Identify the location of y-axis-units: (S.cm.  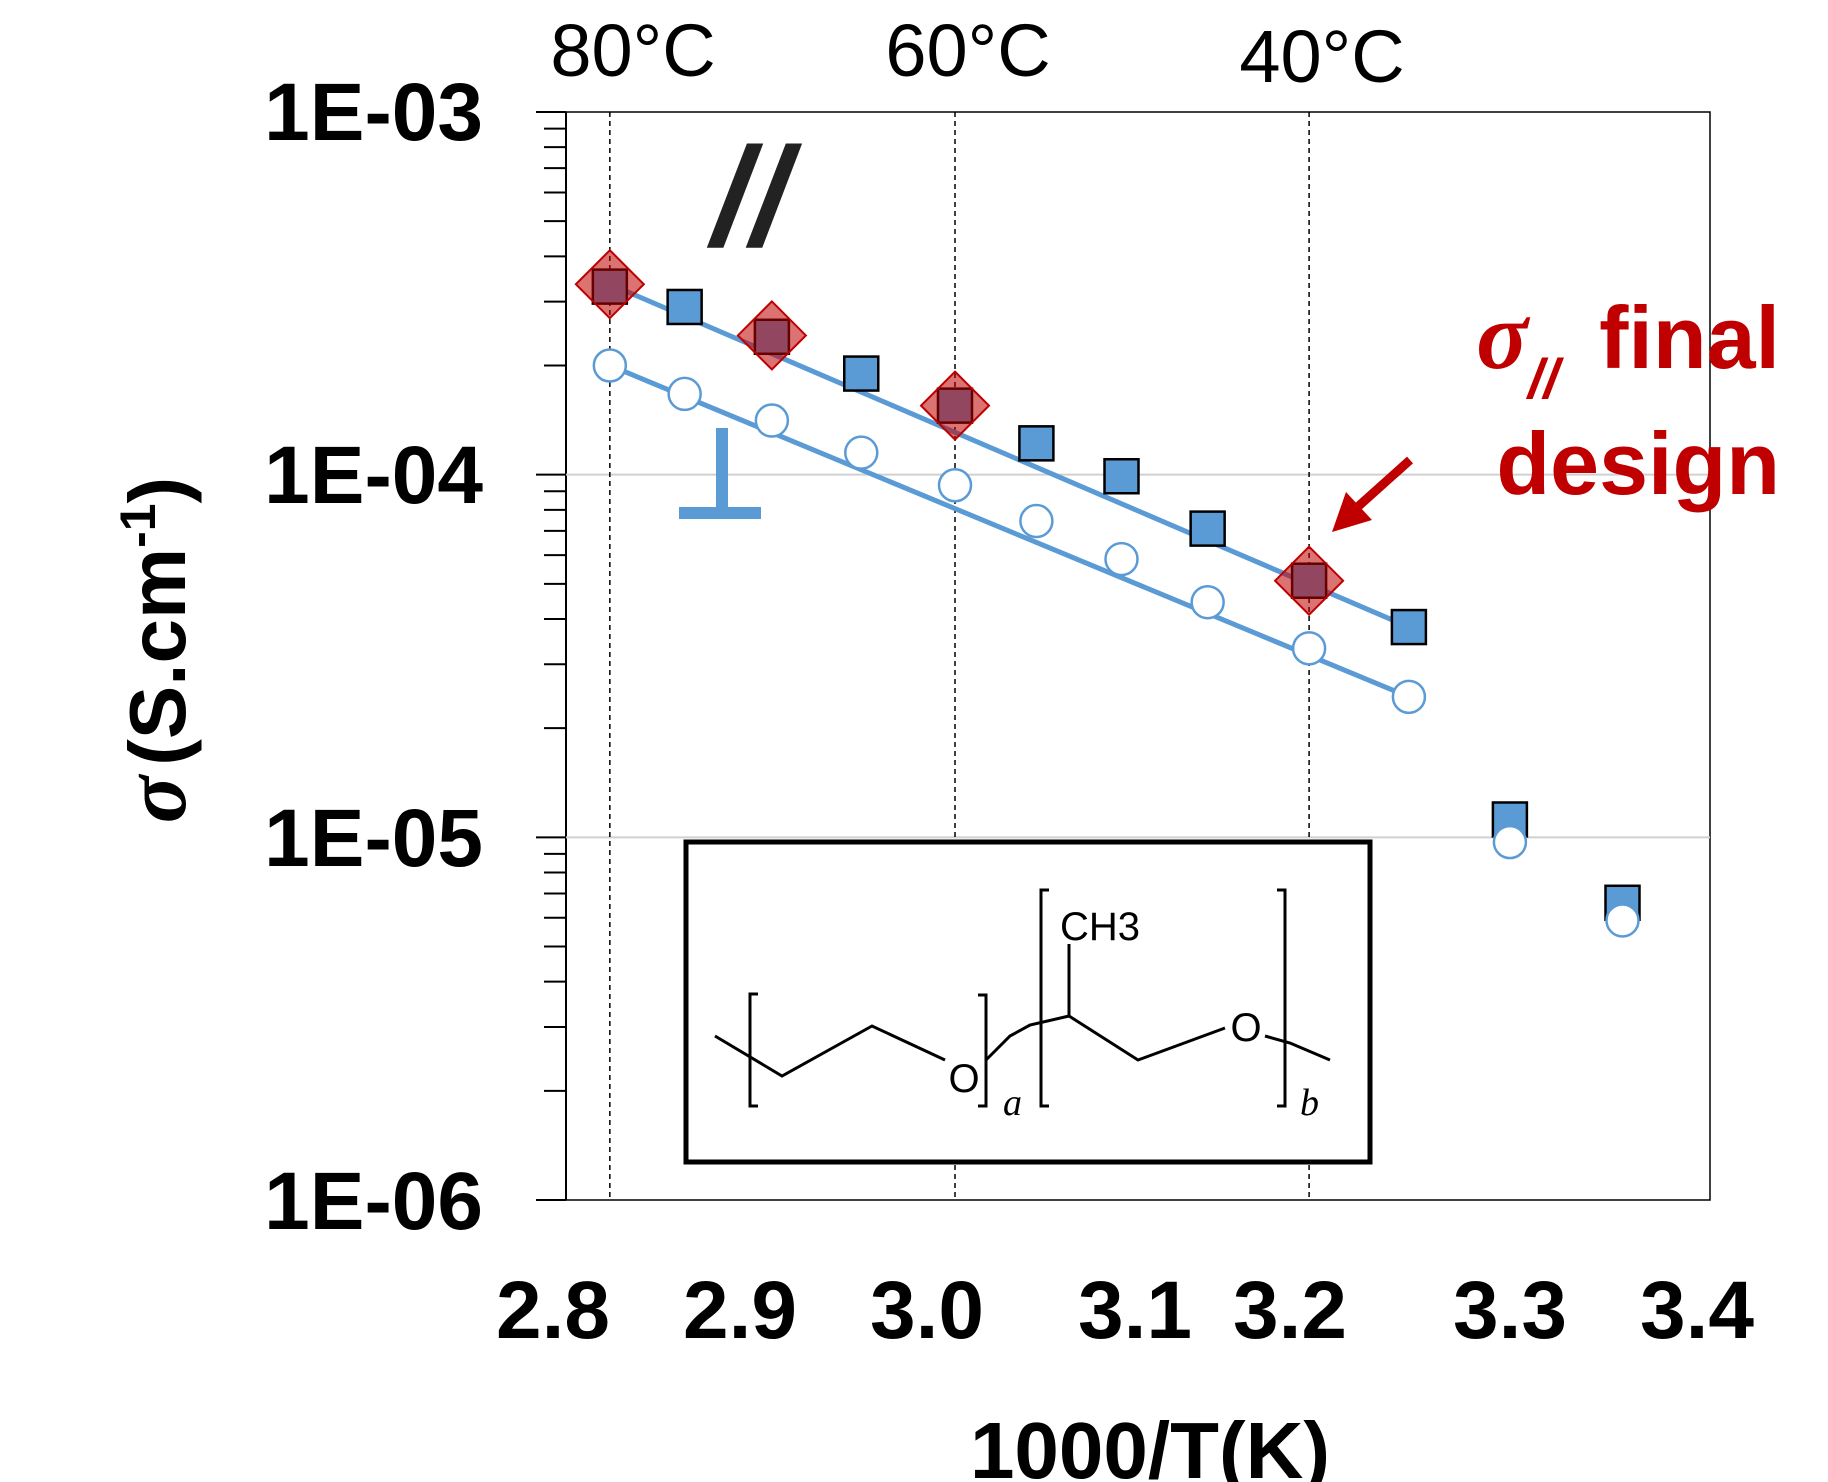
(157, 657).